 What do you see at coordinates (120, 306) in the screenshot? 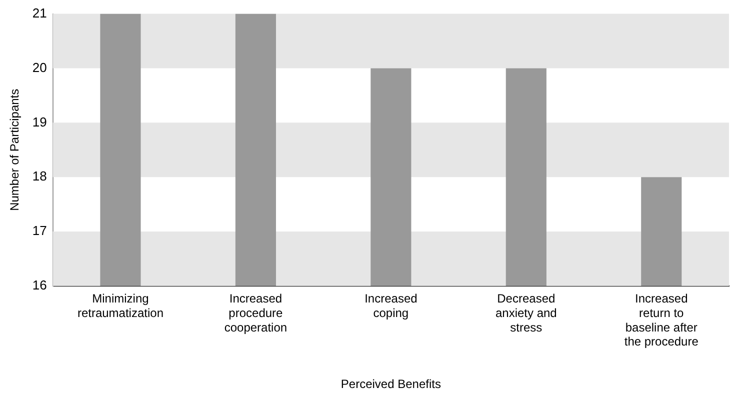
I see `x-tick-label: Minimizing retraumatization` at bounding box center [120, 306].